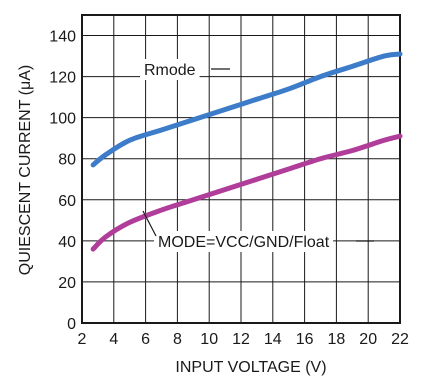 This screenshot has width=424, height=385. I want to click on y-tick-label: 80, so click(67, 160).